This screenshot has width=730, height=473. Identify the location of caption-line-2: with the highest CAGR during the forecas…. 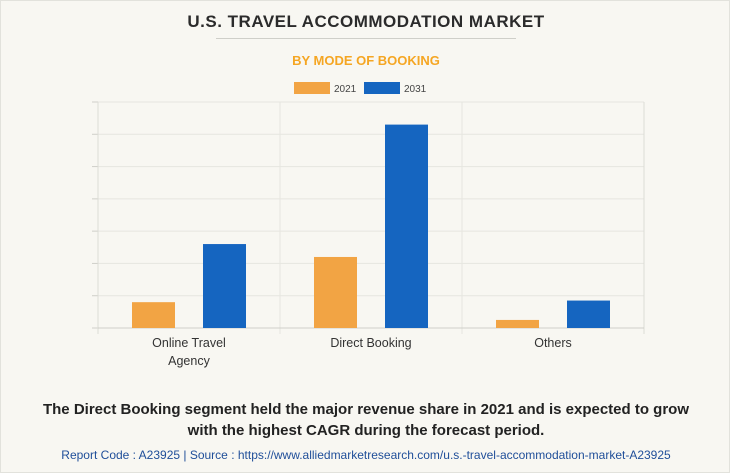
(366, 430).